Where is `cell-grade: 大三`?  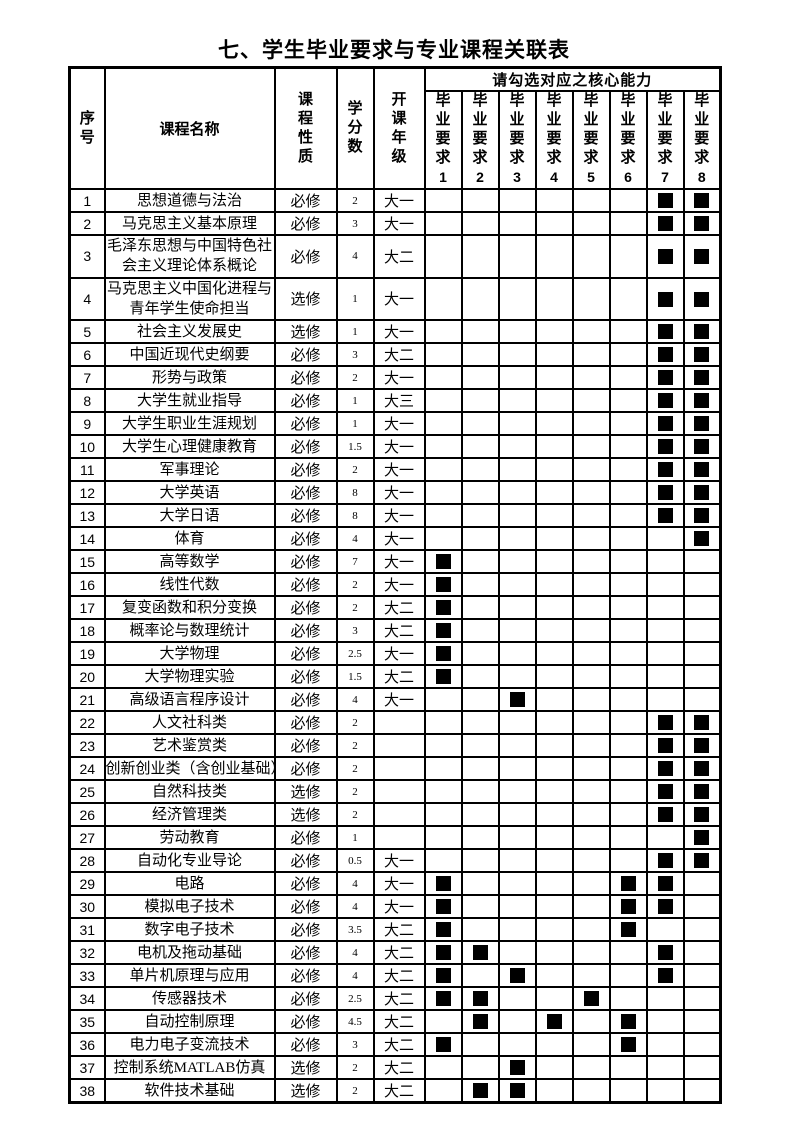
cell-grade: 大三 is located at coordinates (399, 400).